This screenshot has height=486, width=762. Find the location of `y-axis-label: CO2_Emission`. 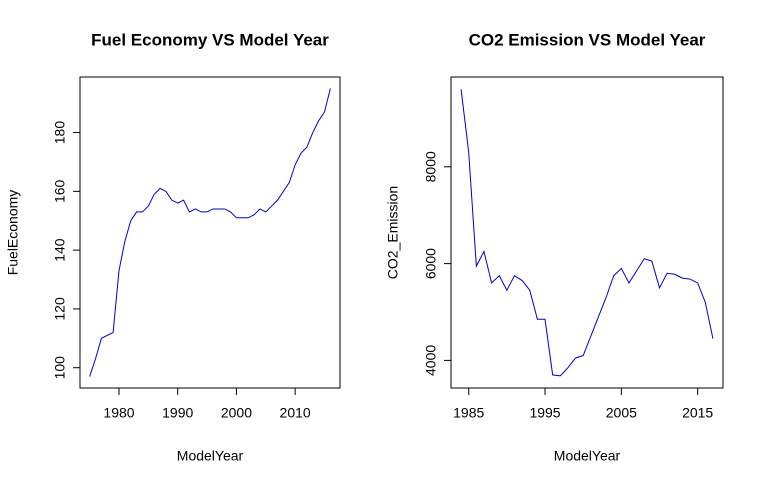

y-axis-label: CO2_Emission is located at coordinates (393, 232).